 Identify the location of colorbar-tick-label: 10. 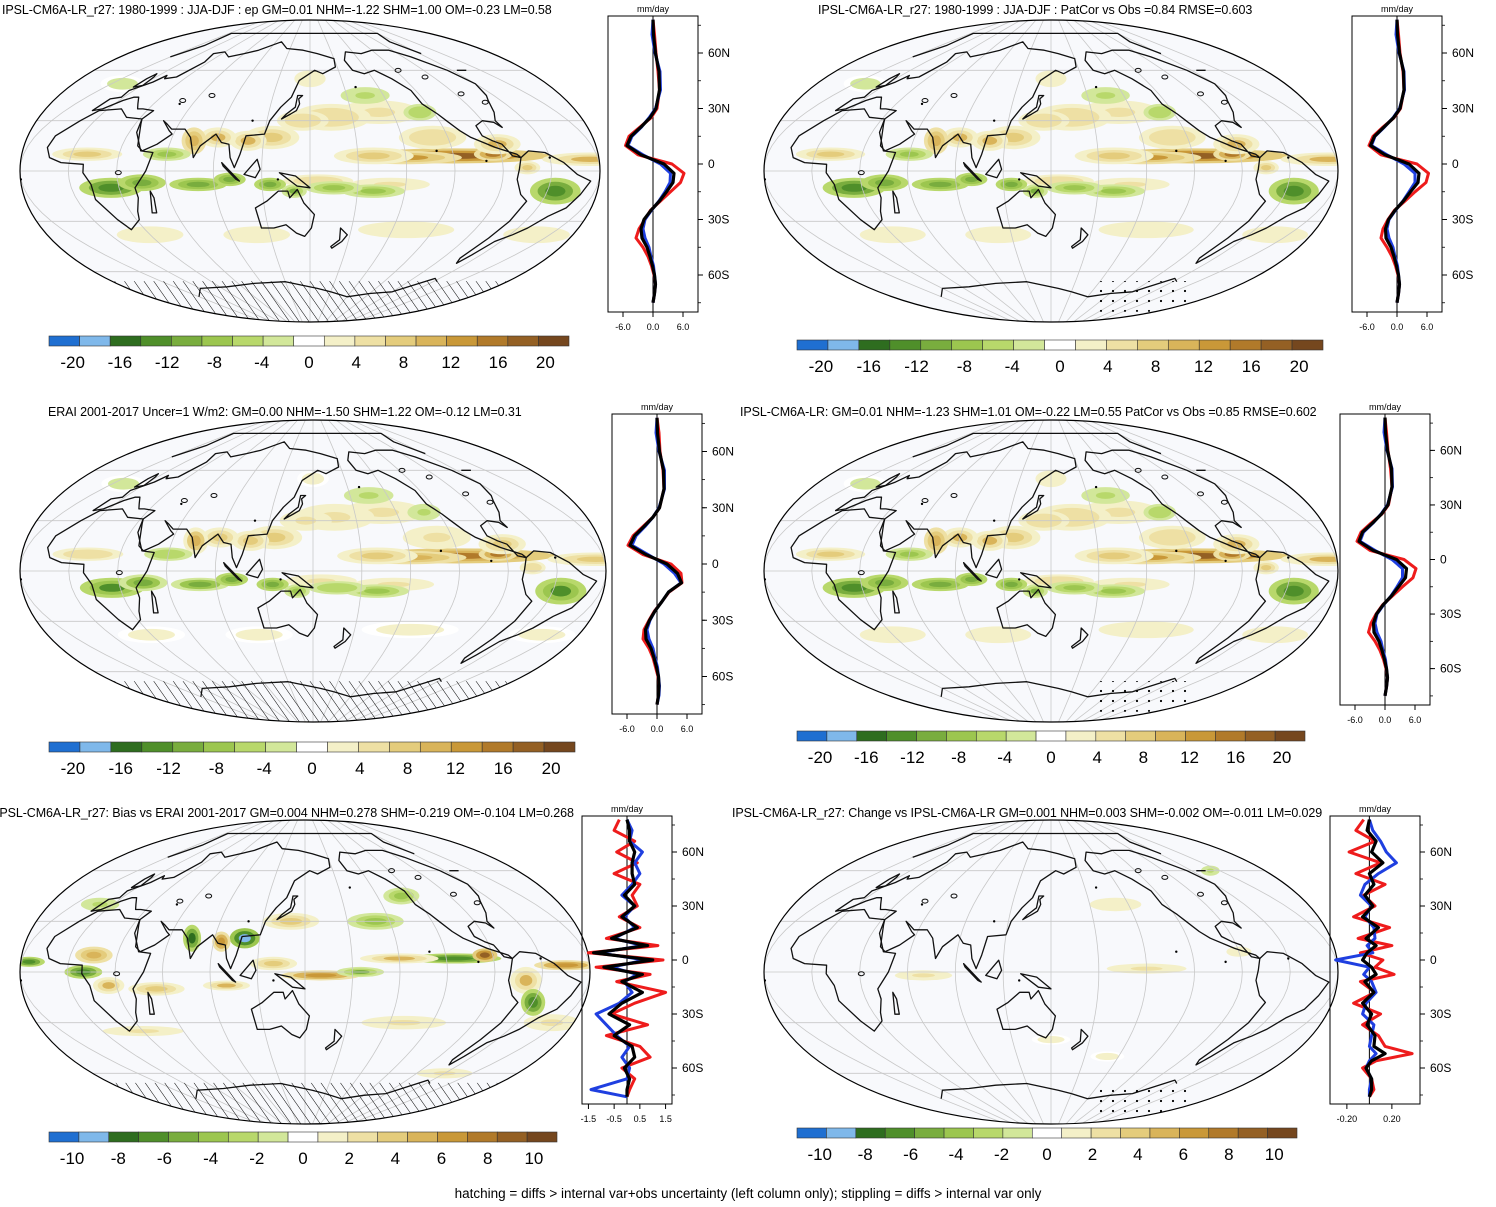
(1274, 1154).